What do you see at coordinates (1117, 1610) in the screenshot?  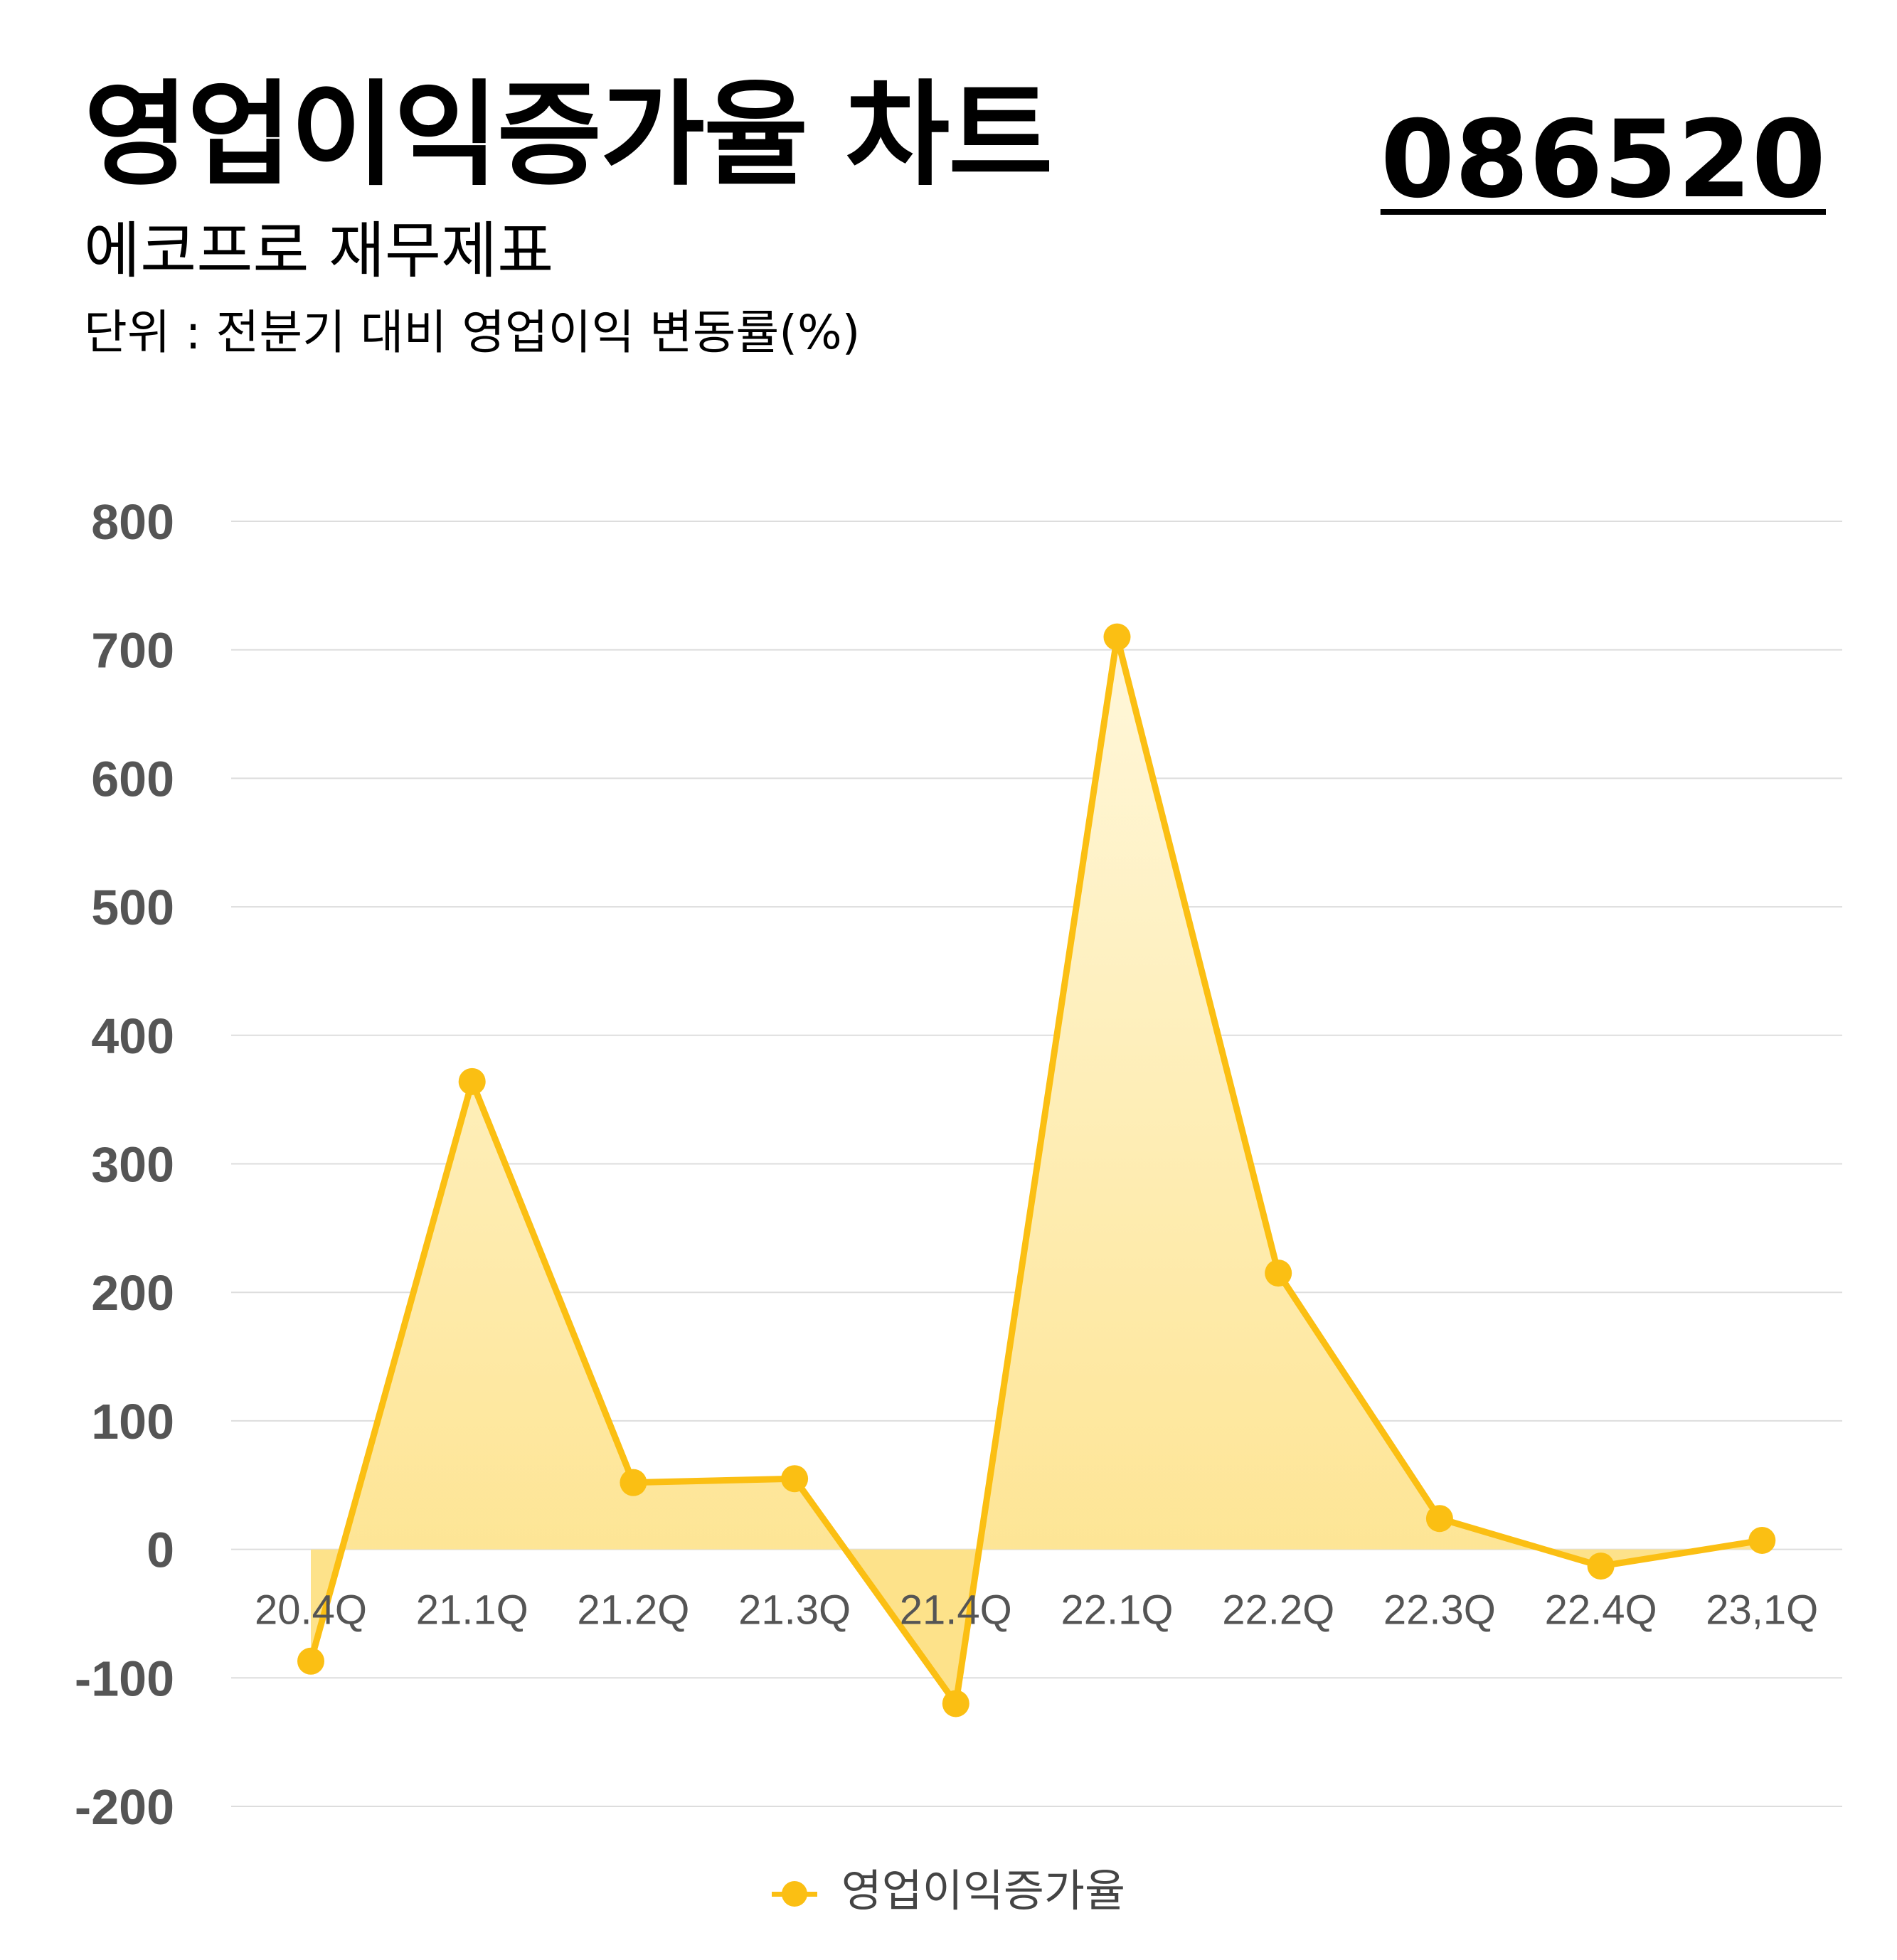 I see `x-tick-label: 22.1Q` at bounding box center [1117, 1610].